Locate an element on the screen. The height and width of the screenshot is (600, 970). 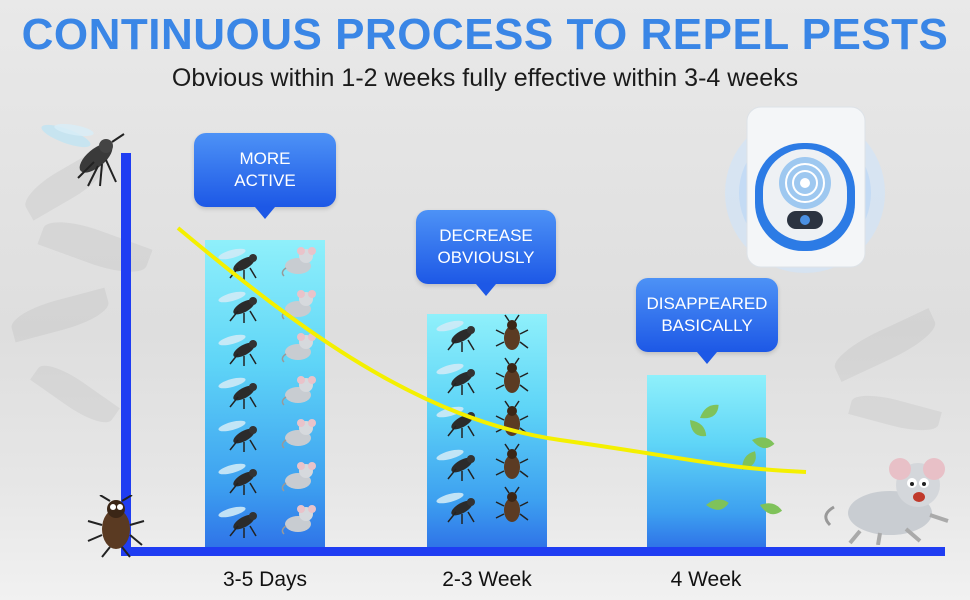
annotation-text: DISAPPEARED BASICALLY is located at coordinates (707, 314).